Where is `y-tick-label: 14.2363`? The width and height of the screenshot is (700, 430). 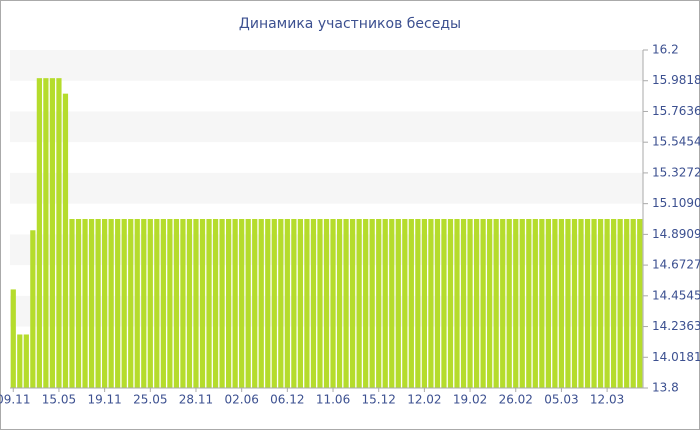
y-tick-label: 14.2363 is located at coordinates (676, 326).